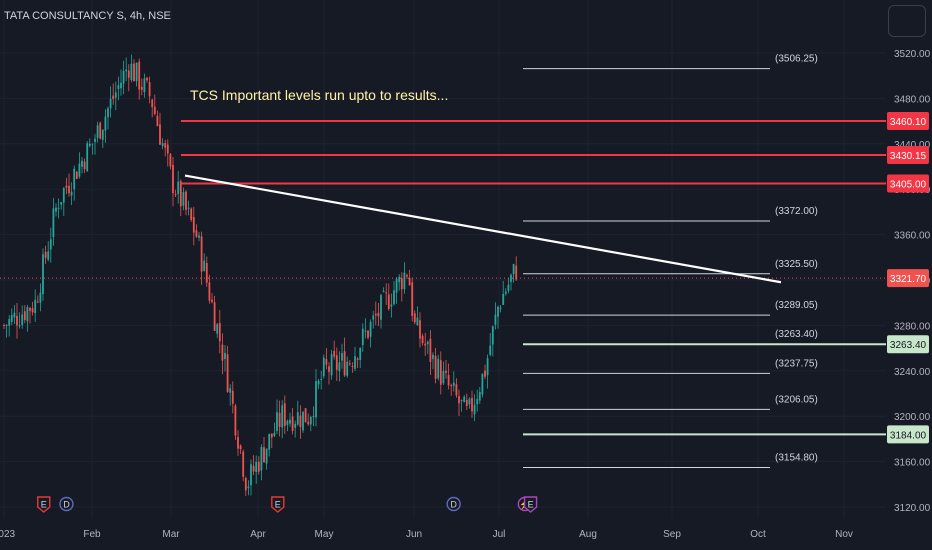 The width and height of the screenshot is (932, 550). What do you see at coordinates (912, 326) in the screenshot?
I see `y-tick-label: 3280.00` at bounding box center [912, 326].